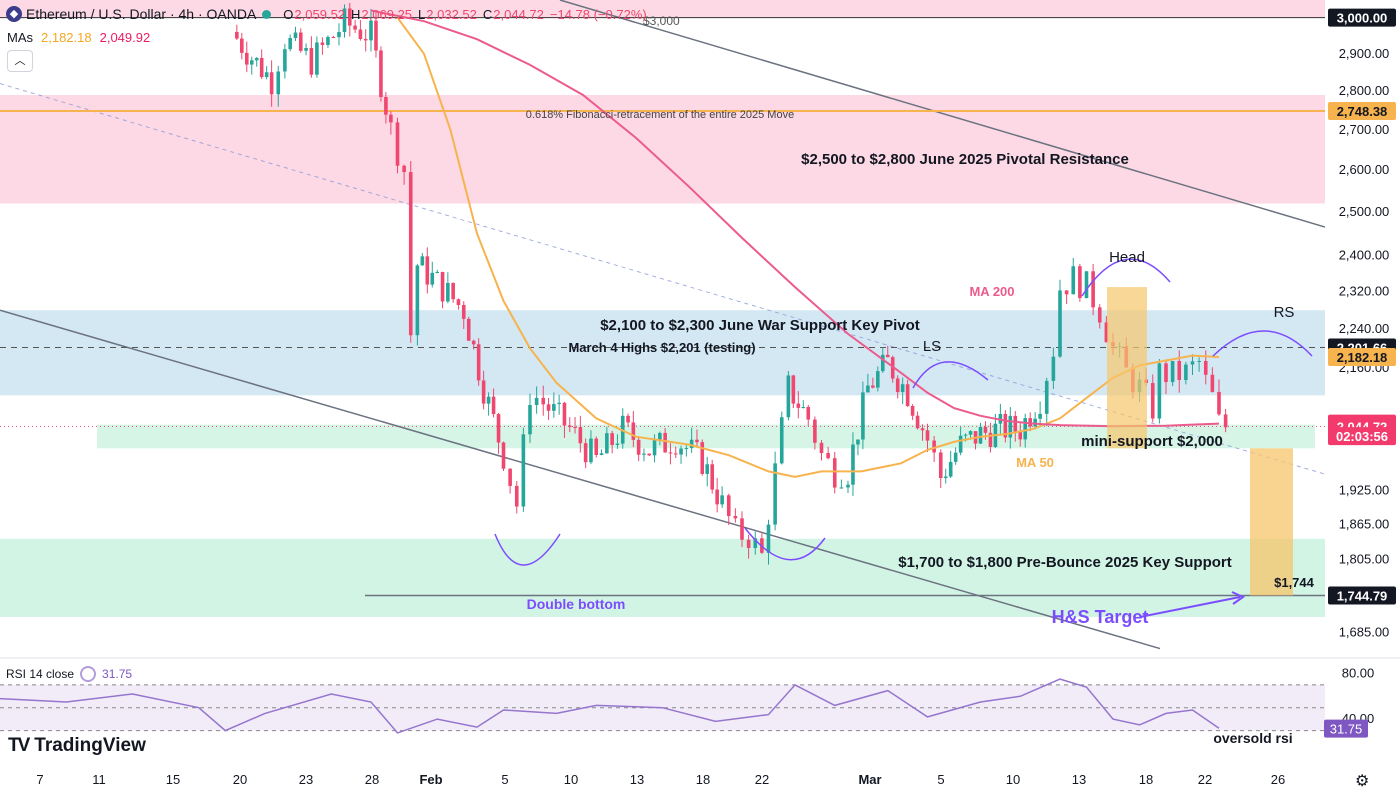 The image size is (1400, 793). I want to click on hs-height-box, so click(1127, 368).